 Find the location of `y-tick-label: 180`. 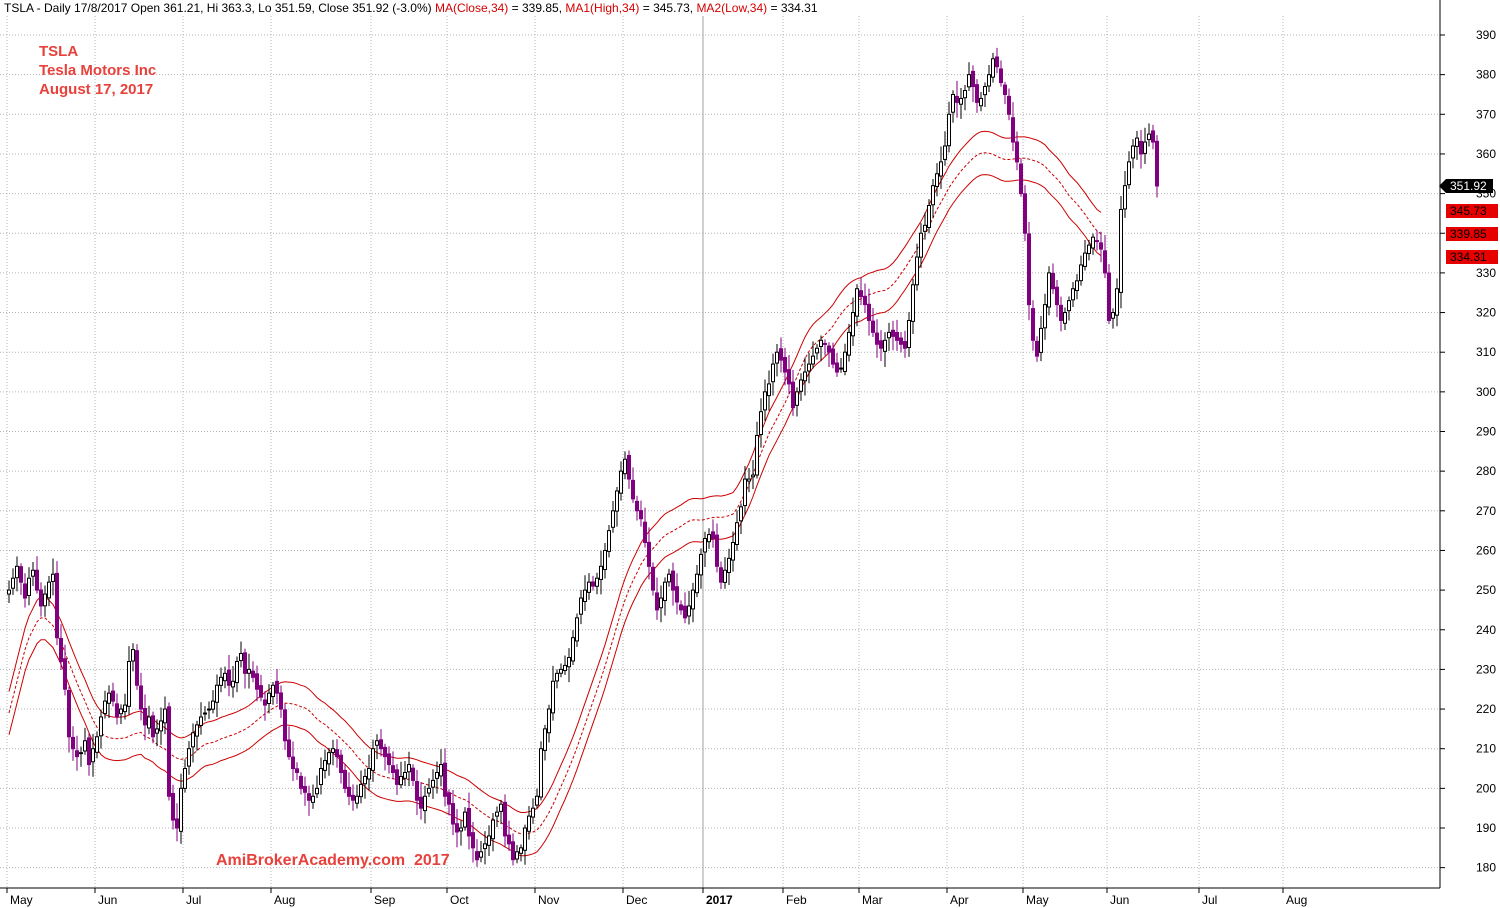

y-tick-label: 180 is located at coordinates (1486, 868).